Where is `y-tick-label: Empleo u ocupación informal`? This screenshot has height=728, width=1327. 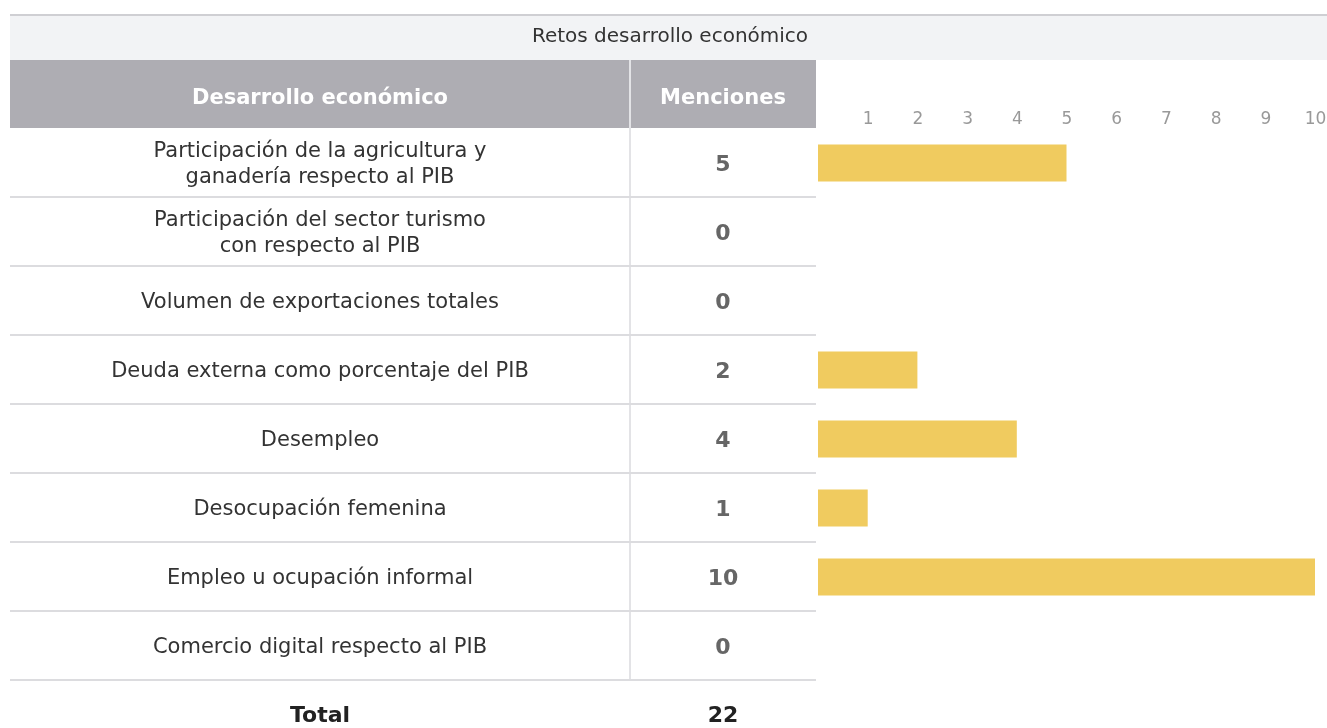
y-tick-label: Empleo u ocupación informal is located at coordinates (320, 576).